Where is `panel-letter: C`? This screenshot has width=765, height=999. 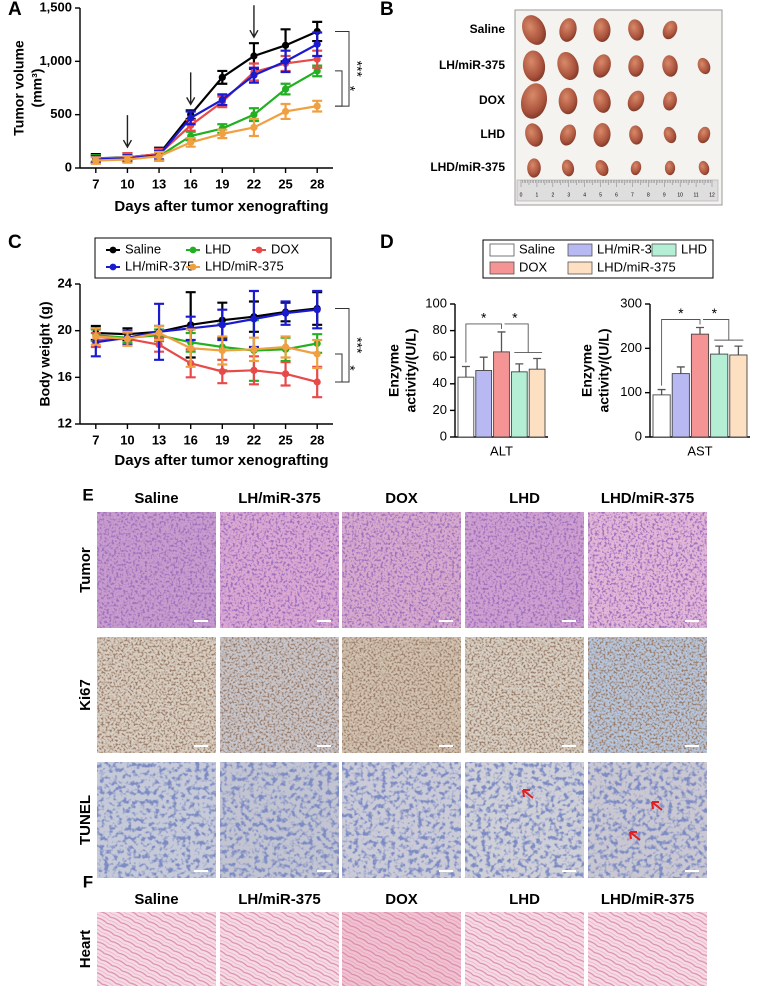 panel-letter: C is located at coordinates (15, 242).